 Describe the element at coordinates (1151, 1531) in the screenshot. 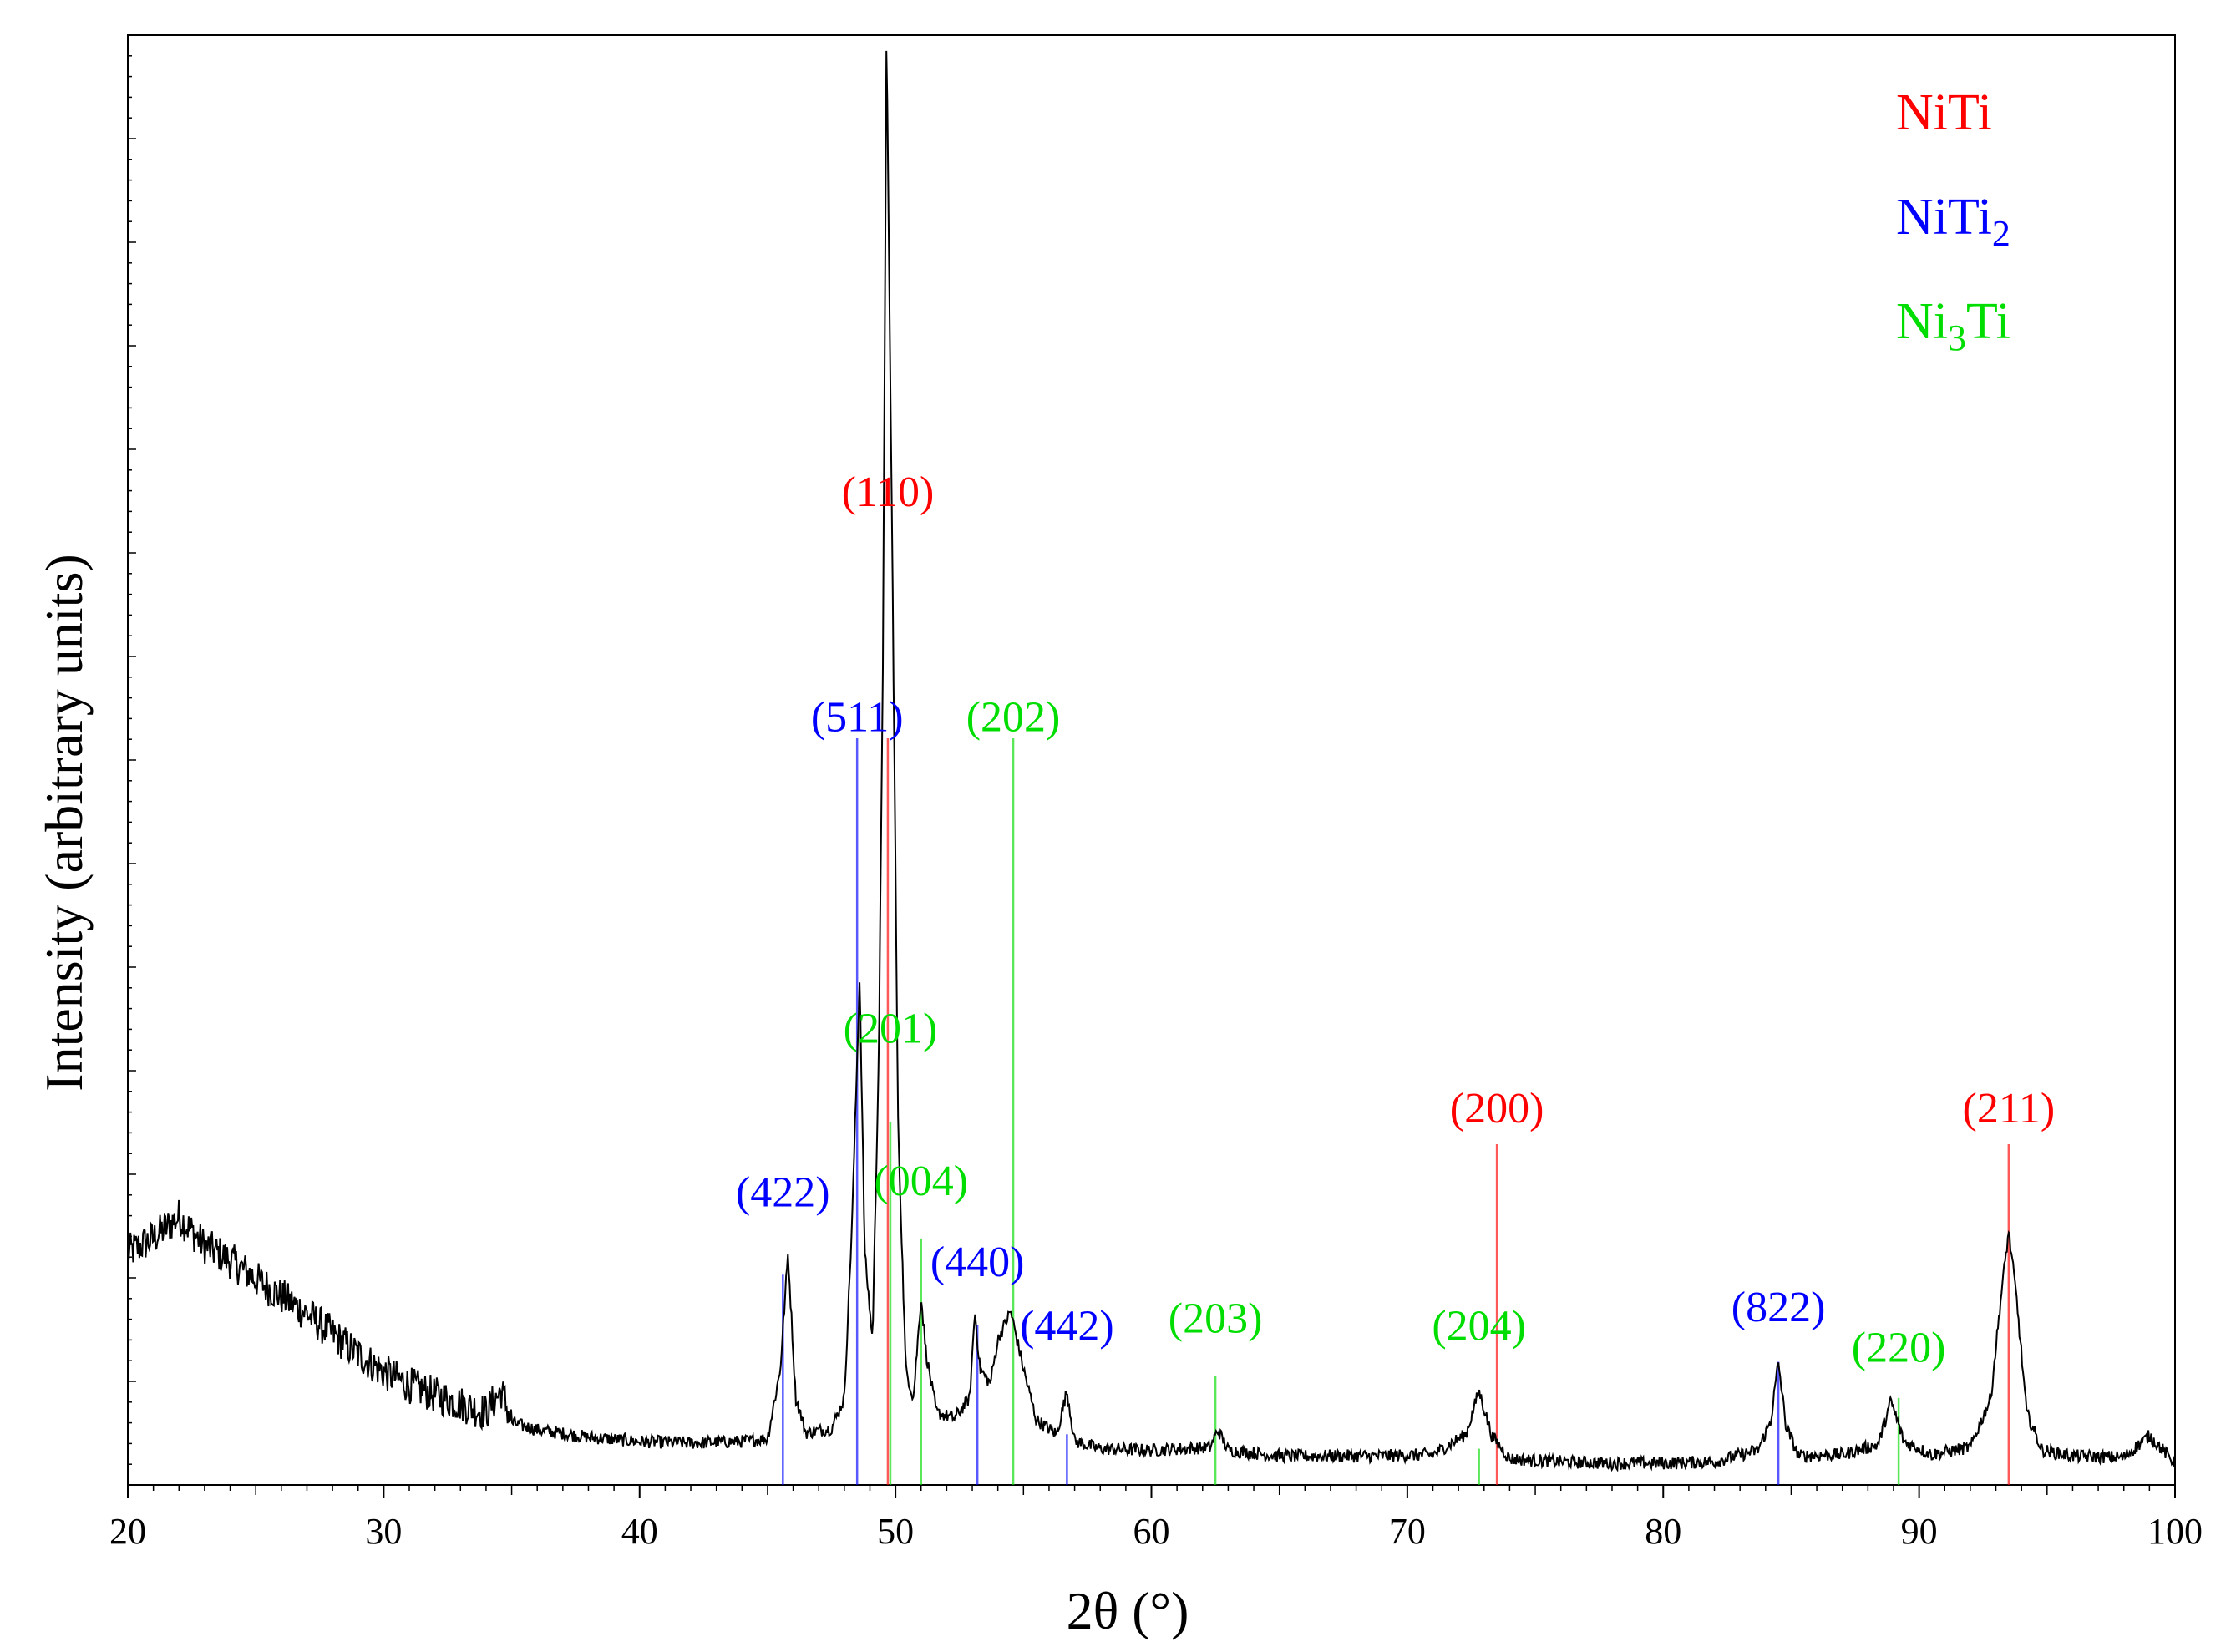

I see `x-tick-label: 60` at that location.